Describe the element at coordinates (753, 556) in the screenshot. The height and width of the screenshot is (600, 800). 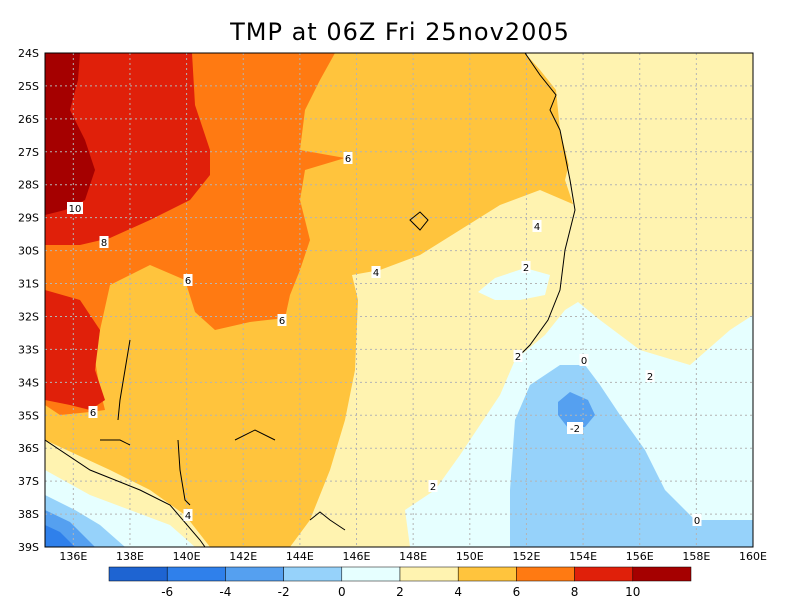
I see `lon-label: 160E` at that location.